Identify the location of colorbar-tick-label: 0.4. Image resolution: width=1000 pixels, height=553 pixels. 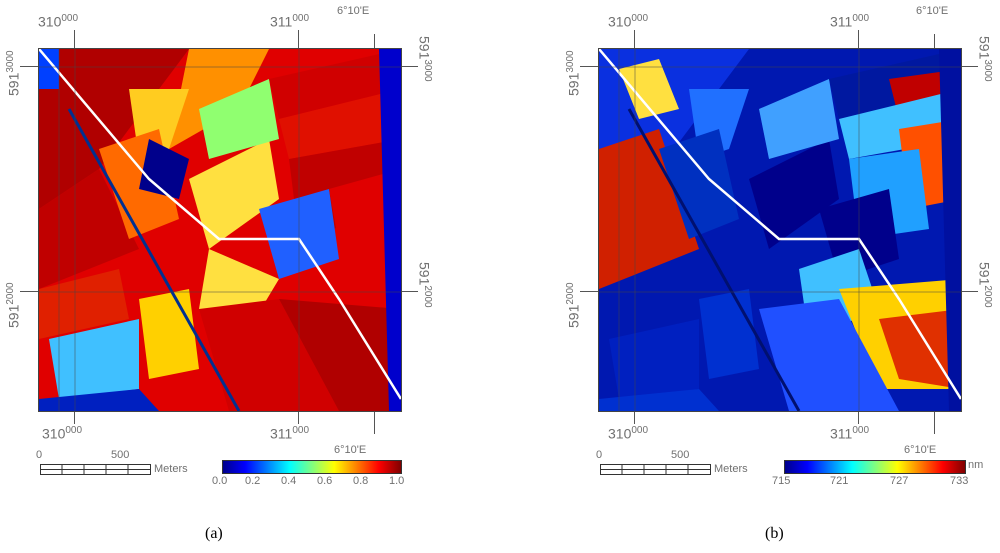
(289, 481).